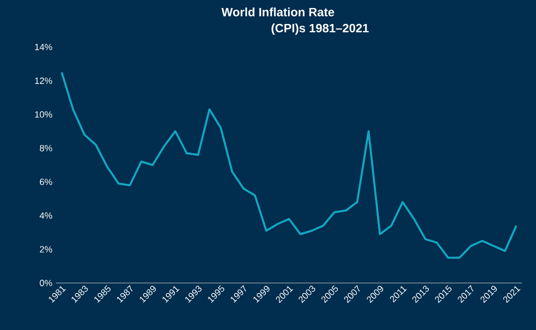 The width and height of the screenshot is (536, 330). What do you see at coordinates (46, 148) in the screenshot?
I see `y-tick-label: 8%` at bounding box center [46, 148].